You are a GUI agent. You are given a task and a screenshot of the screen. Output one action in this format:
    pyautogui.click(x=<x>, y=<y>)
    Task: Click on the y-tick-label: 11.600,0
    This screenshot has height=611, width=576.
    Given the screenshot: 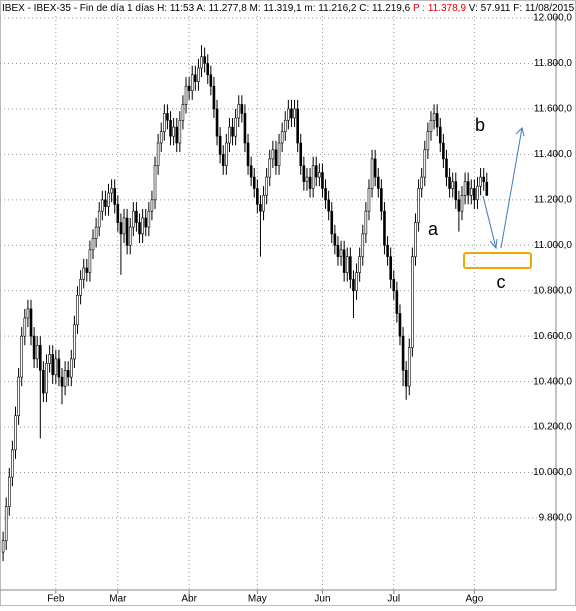 What is the action you would take?
    pyautogui.click(x=553, y=109)
    